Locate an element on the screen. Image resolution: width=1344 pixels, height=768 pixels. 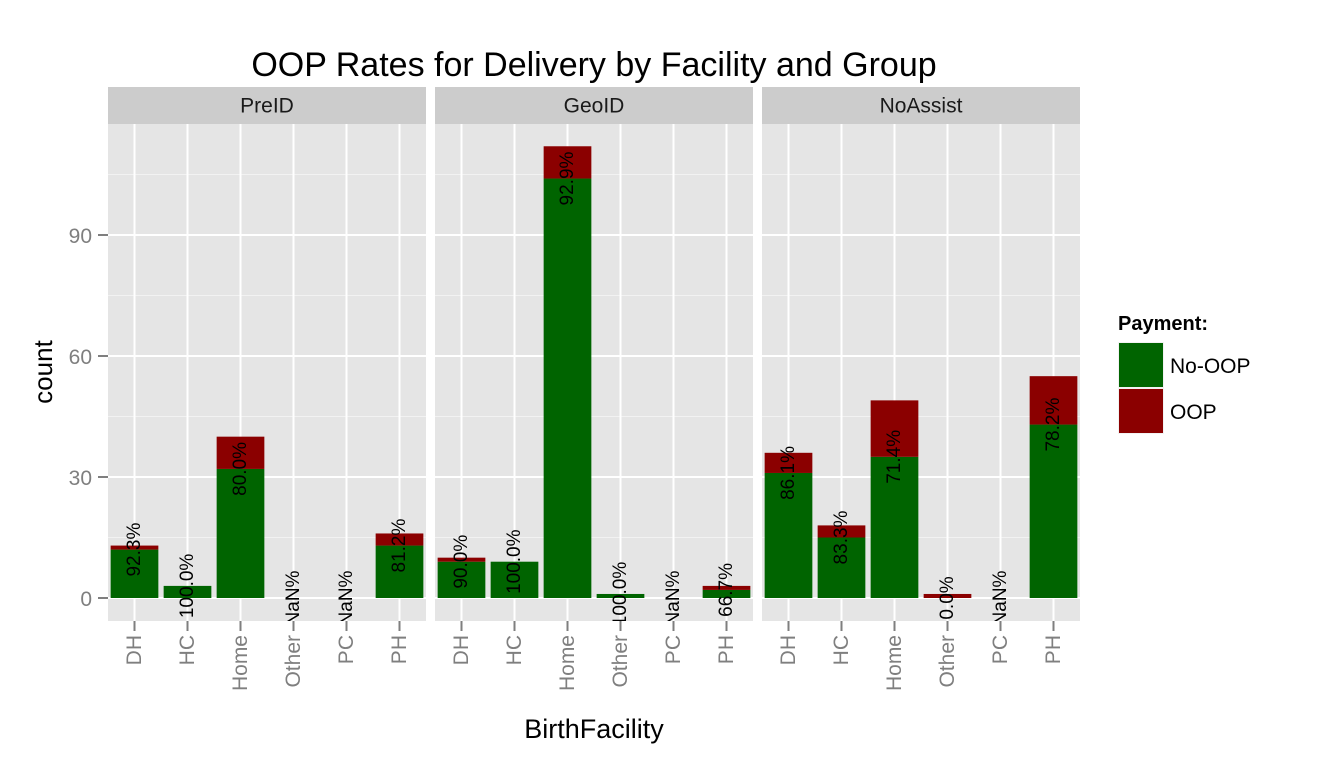
bar-PreID-PH-OOP is located at coordinates (399, 539).